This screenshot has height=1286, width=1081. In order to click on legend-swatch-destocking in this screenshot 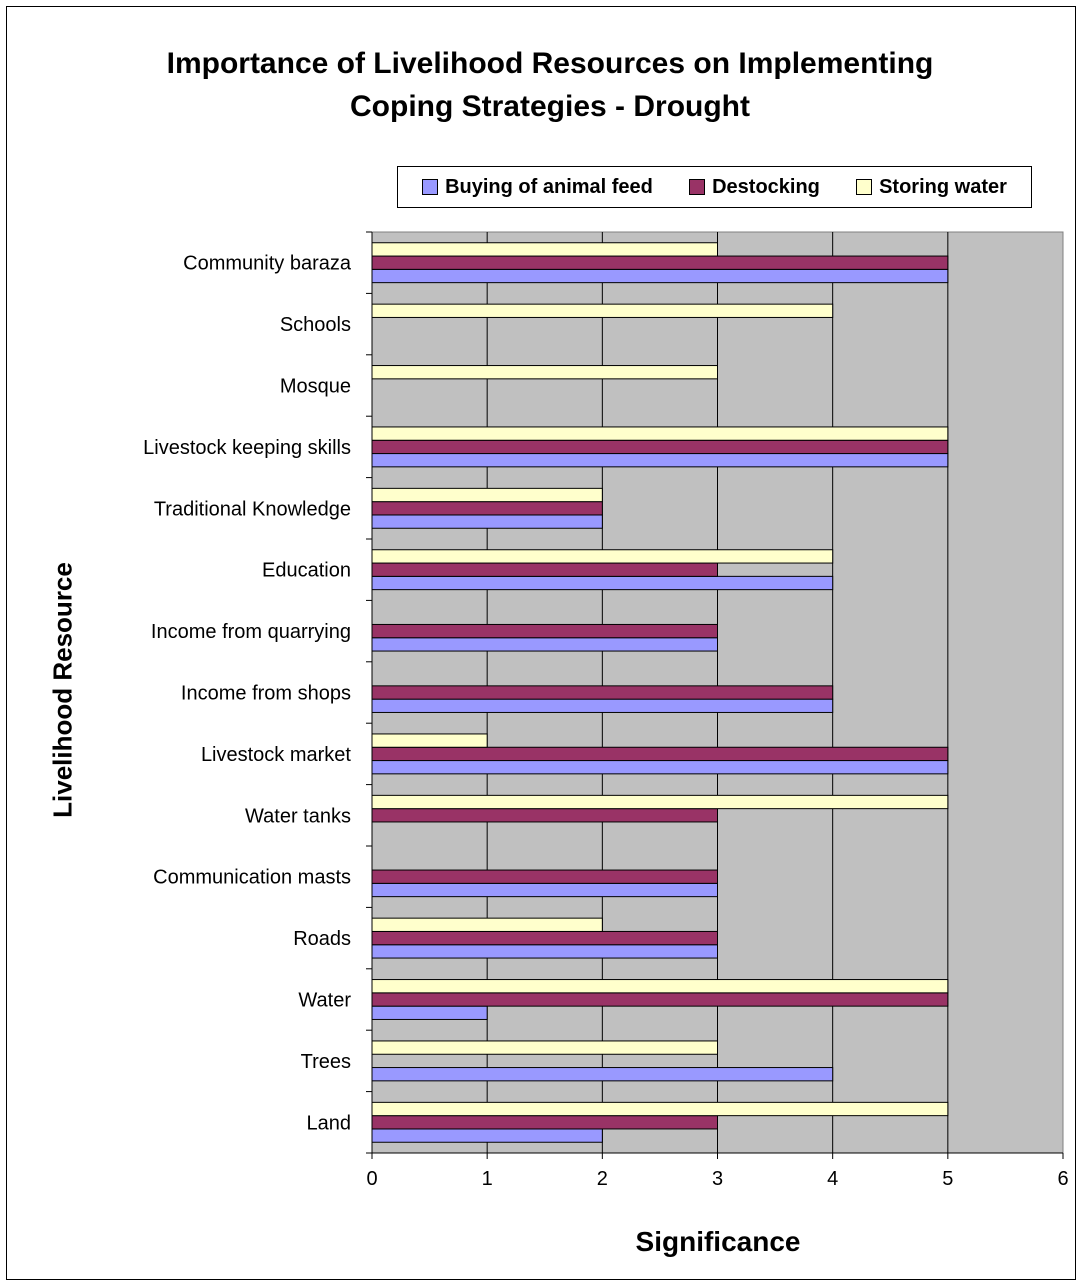, I will do `click(697, 187)`.